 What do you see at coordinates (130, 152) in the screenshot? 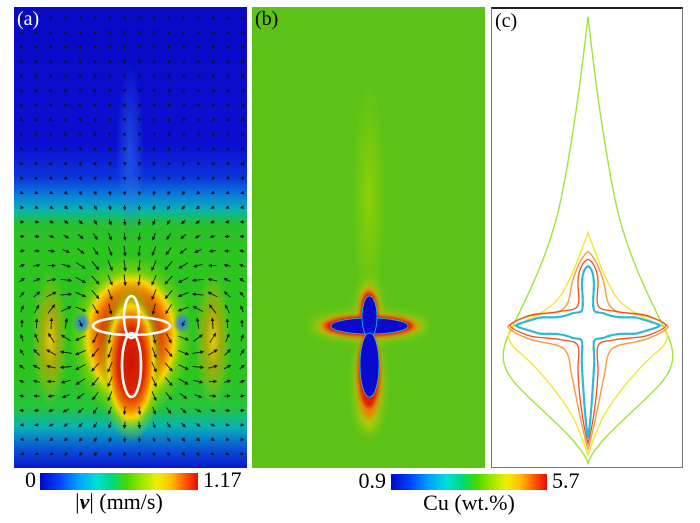
I see `upward-plume` at bounding box center [130, 152].